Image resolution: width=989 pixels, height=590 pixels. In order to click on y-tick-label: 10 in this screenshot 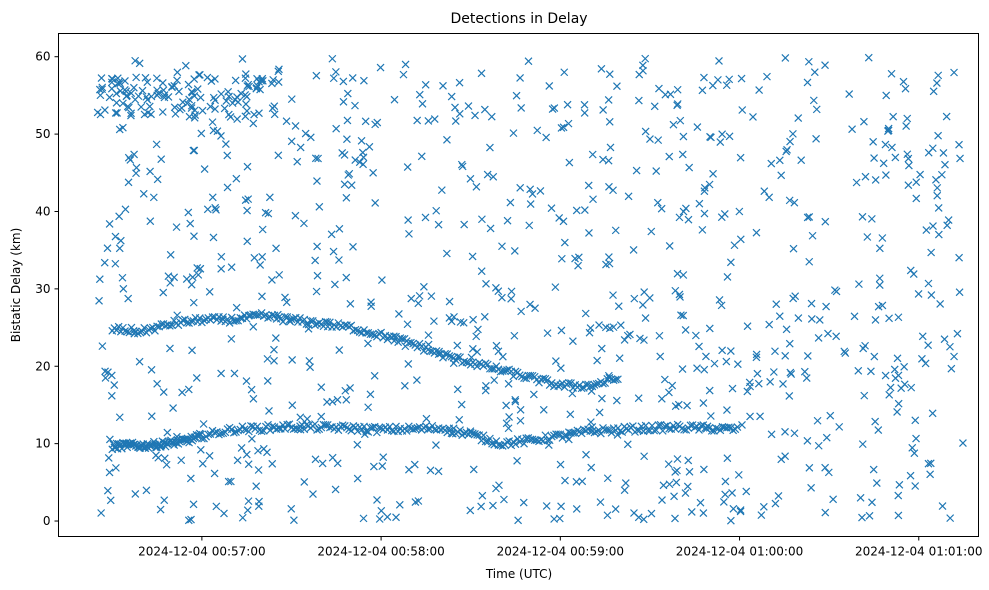, I will do `click(42, 444)`.